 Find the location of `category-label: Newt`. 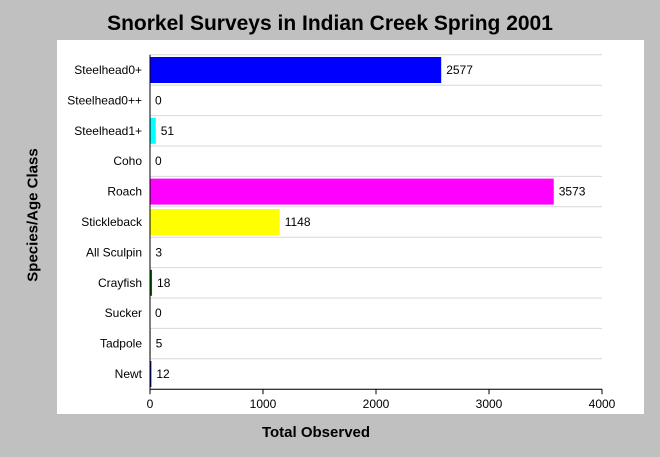

category-label: Newt is located at coordinates (129, 374).